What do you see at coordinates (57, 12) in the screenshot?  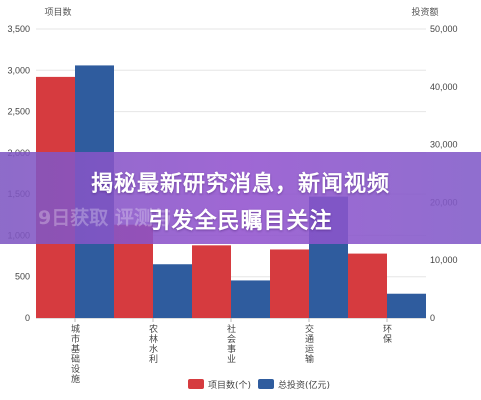 I see `y-axis-left-label: 项目数` at bounding box center [57, 12].